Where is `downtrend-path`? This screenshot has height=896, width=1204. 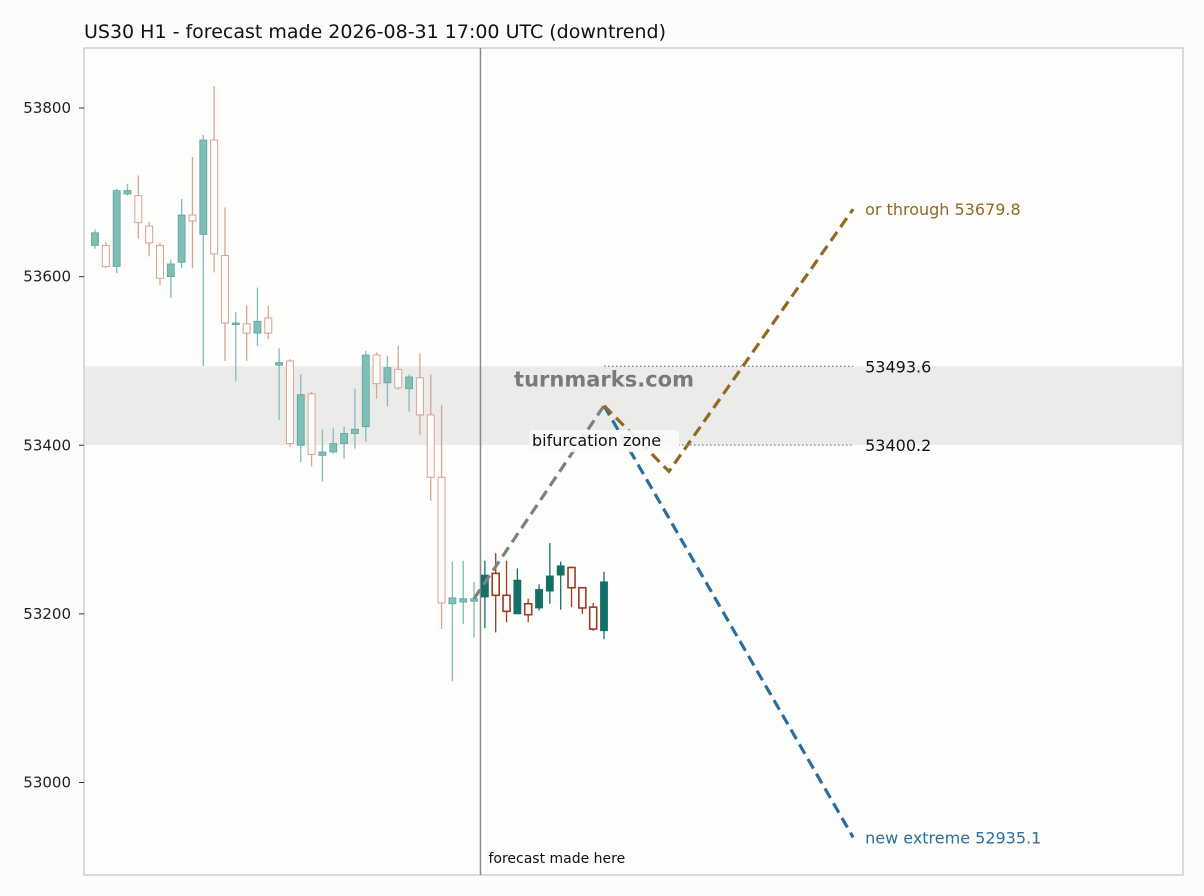
downtrend-path is located at coordinates (728, 621).